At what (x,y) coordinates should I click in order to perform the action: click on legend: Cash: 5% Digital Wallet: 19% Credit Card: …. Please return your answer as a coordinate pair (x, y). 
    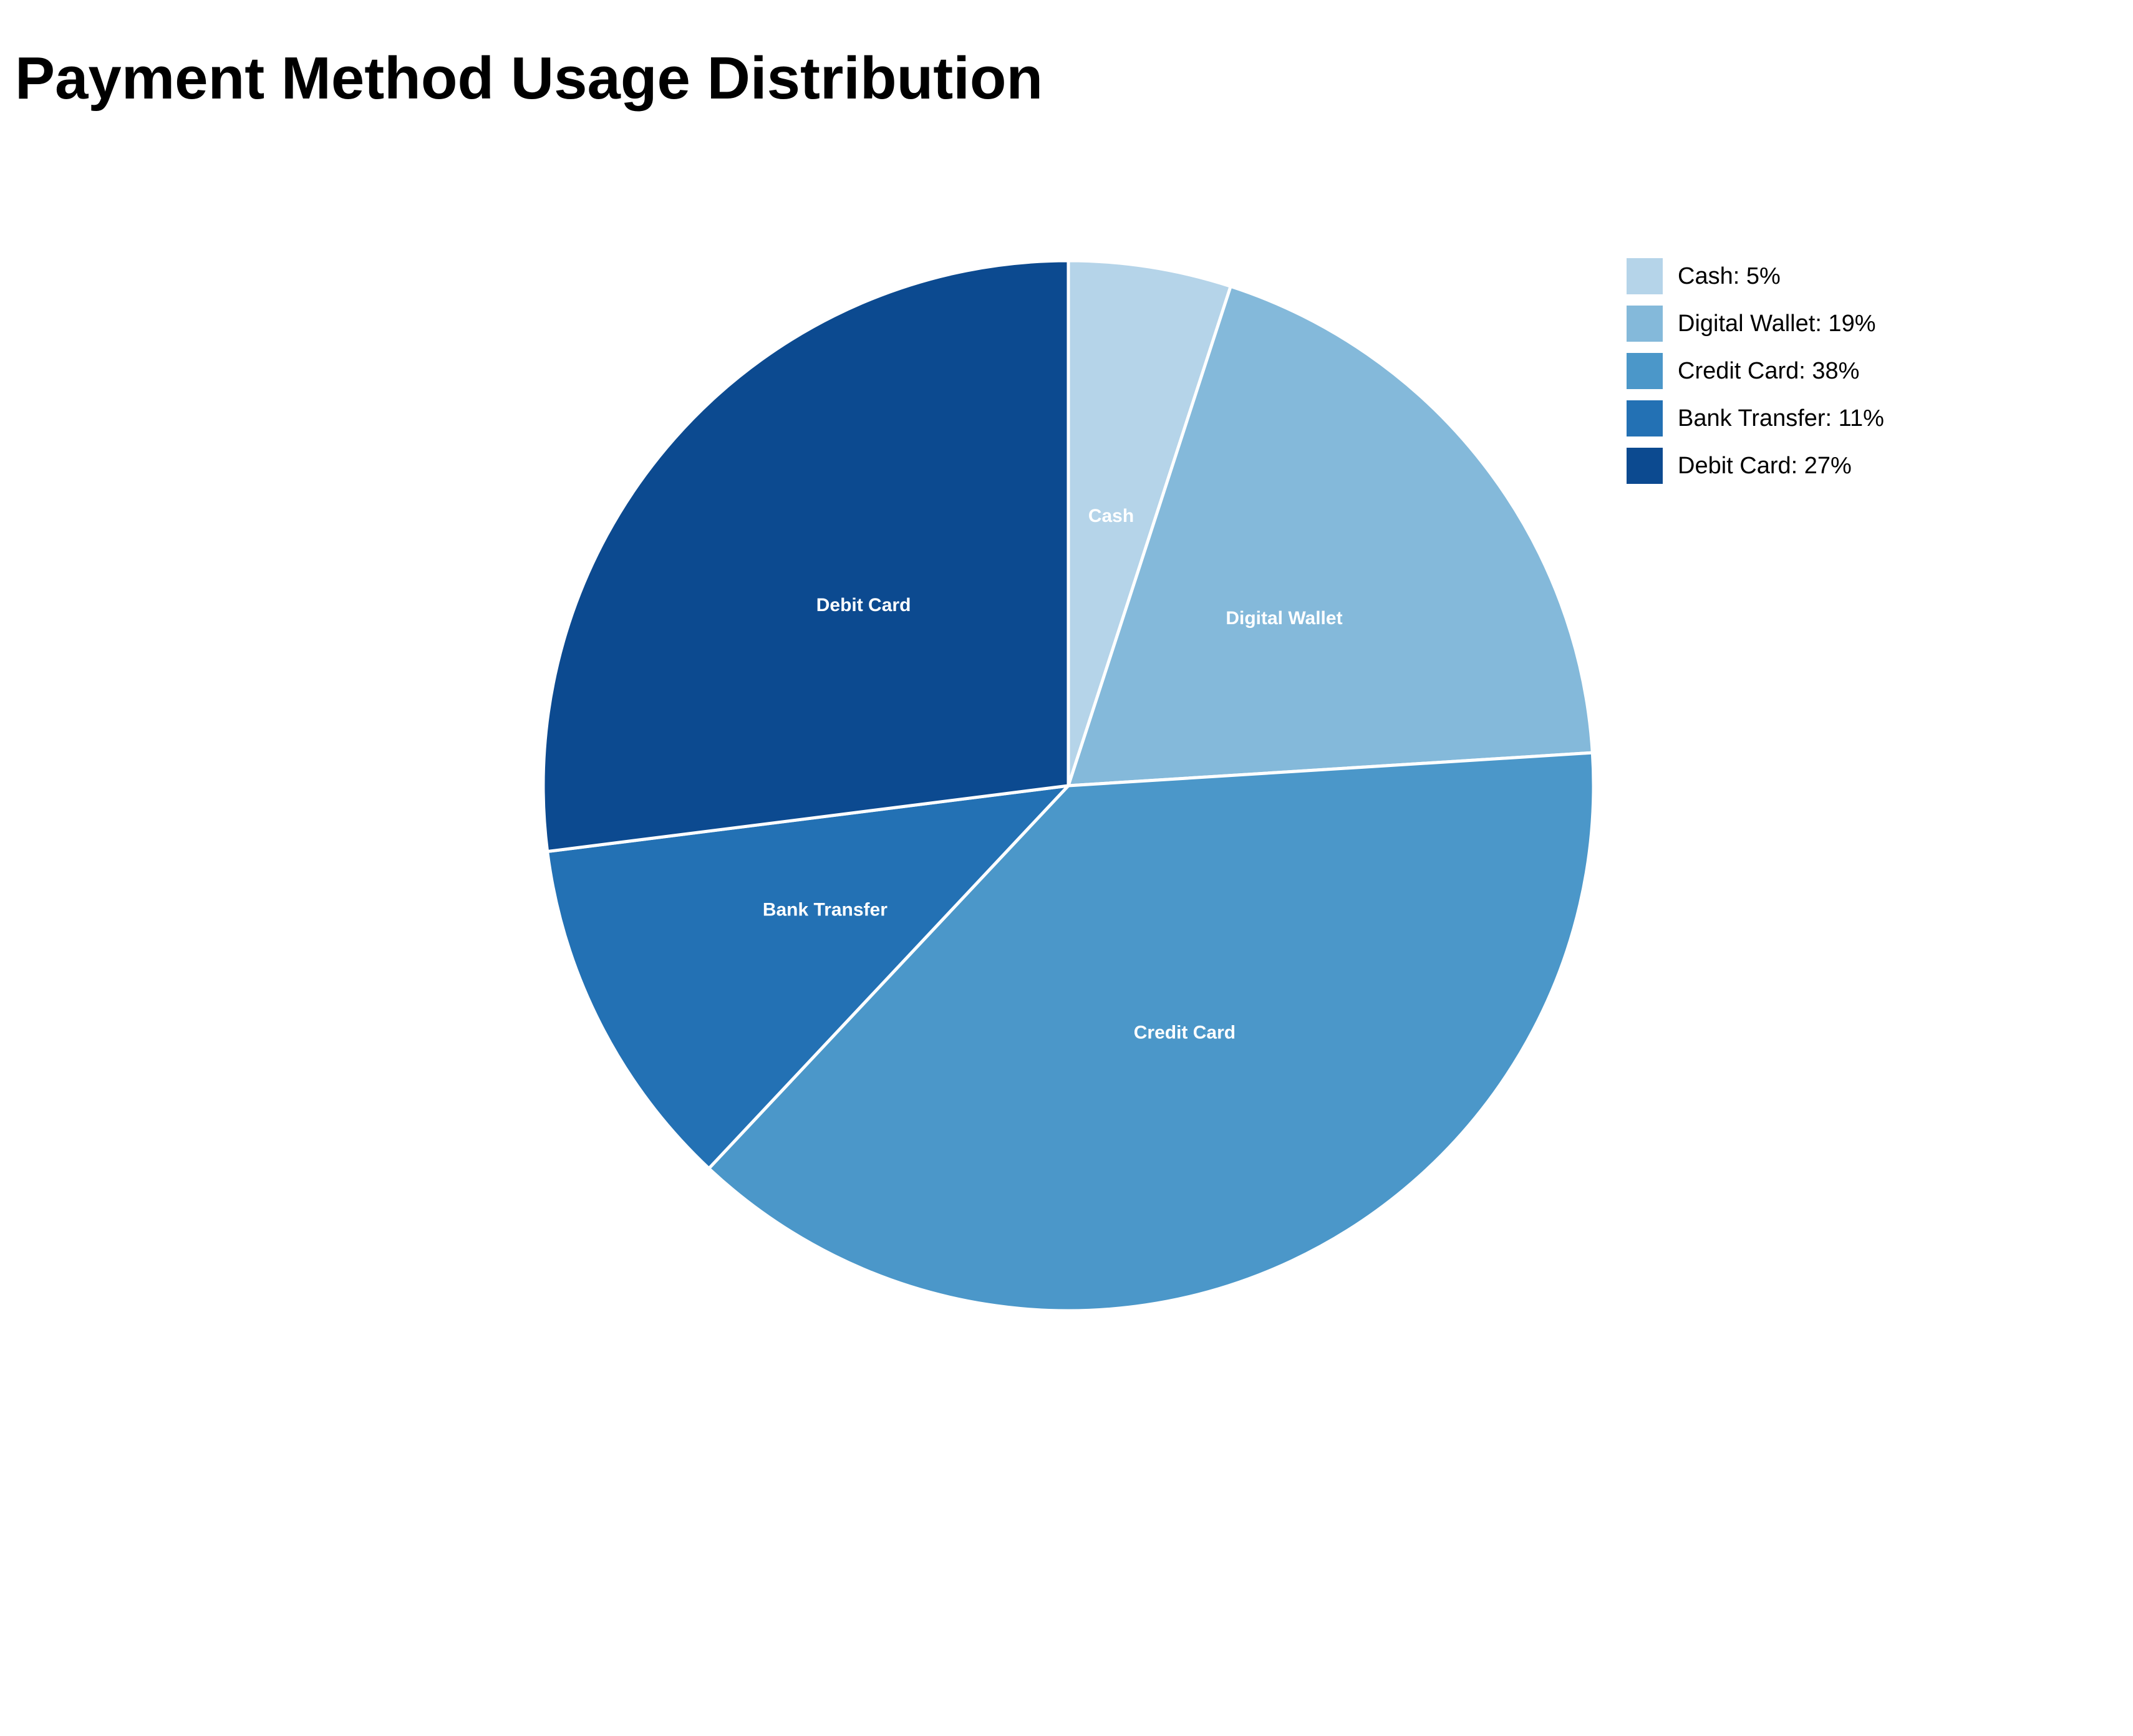
    Looking at the image, I should click on (1755, 371).